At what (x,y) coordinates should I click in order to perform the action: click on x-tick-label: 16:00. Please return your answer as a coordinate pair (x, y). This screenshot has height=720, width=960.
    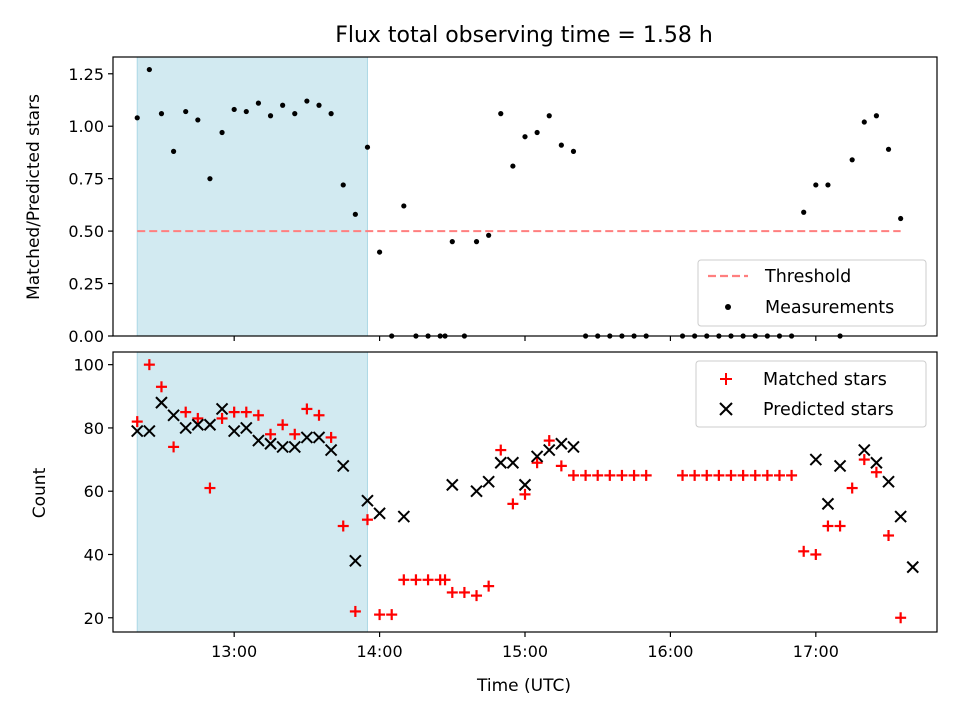
    Looking at the image, I should click on (670, 651).